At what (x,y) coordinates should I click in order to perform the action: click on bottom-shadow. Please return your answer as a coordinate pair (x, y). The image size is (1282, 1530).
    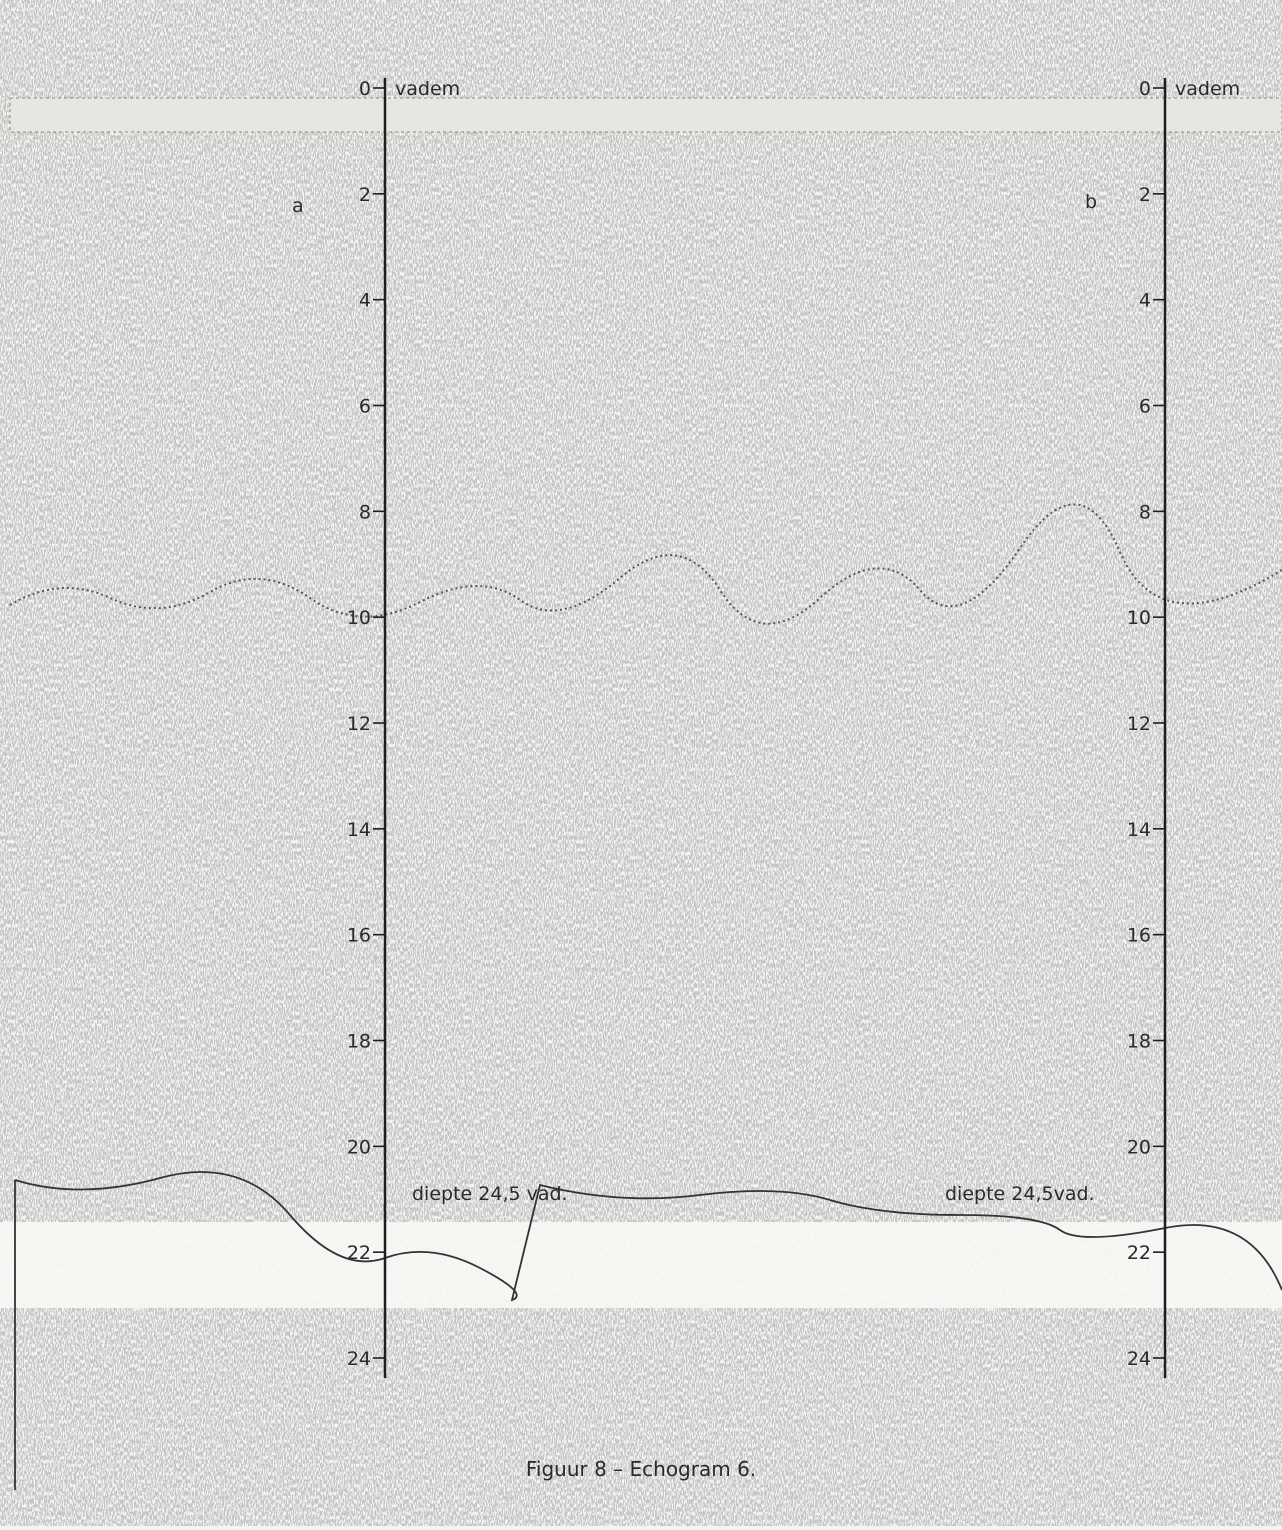
    Looking at the image, I should click on (641, 1265).